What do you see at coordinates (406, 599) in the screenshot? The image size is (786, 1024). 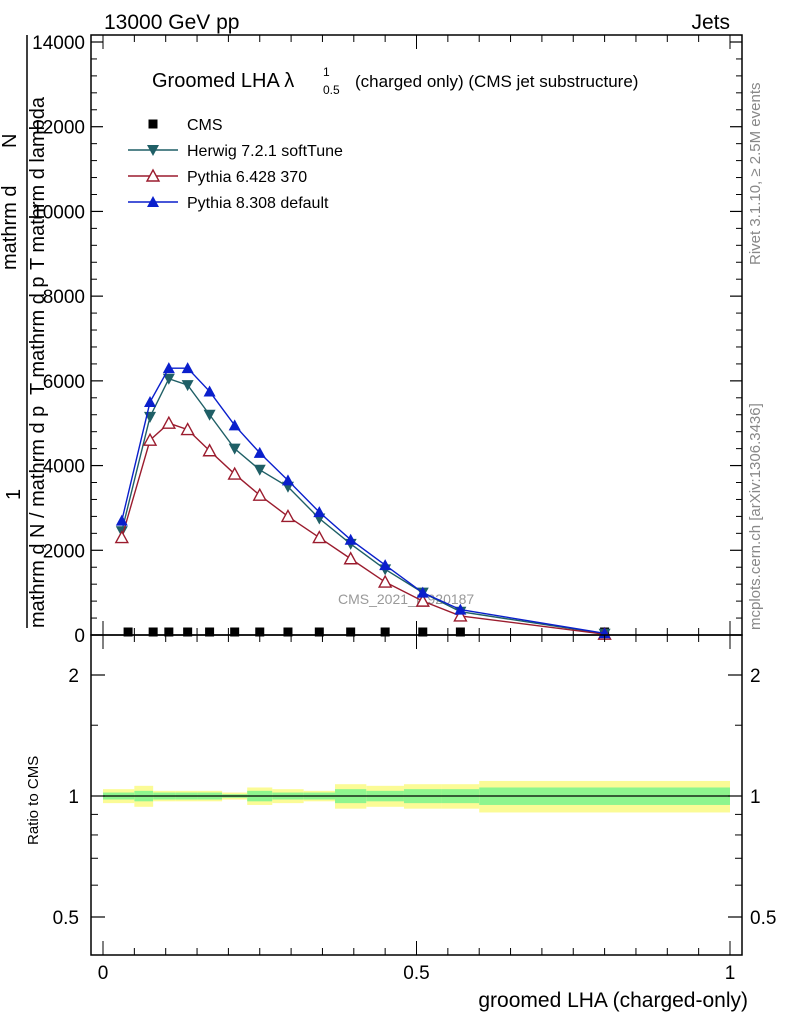 I see `analysis-watermark: CMS_2021_I1920187` at bounding box center [406, 599].